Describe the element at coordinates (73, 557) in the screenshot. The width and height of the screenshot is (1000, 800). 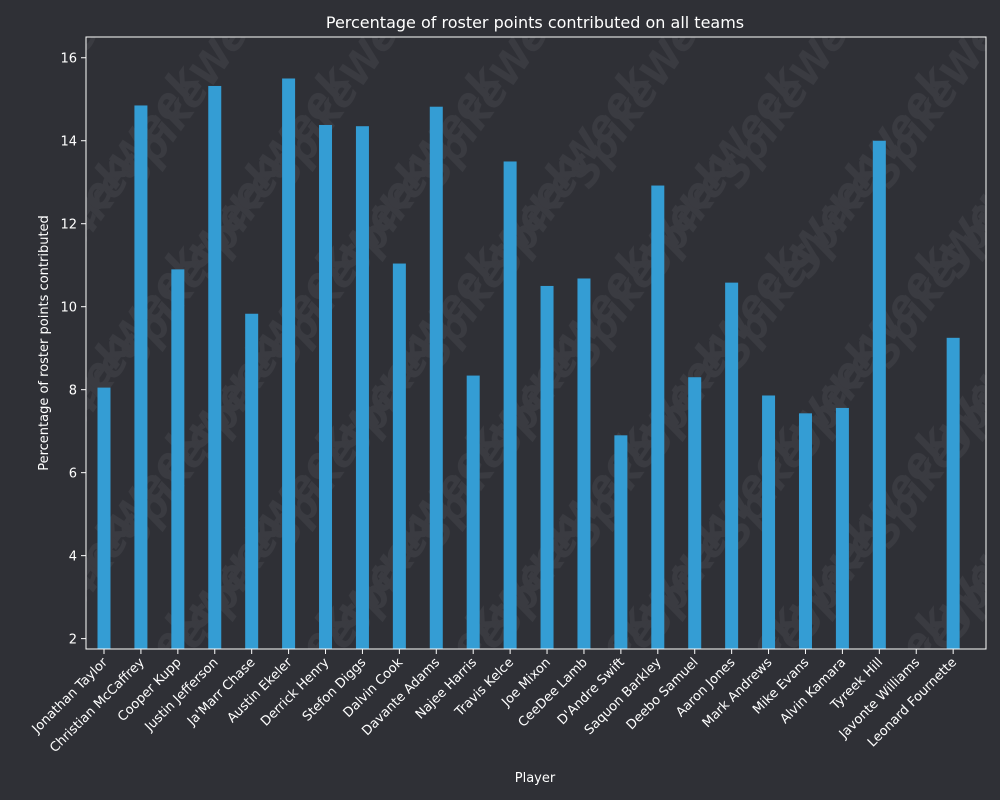
I see `y-tick-label: 4` at that location.